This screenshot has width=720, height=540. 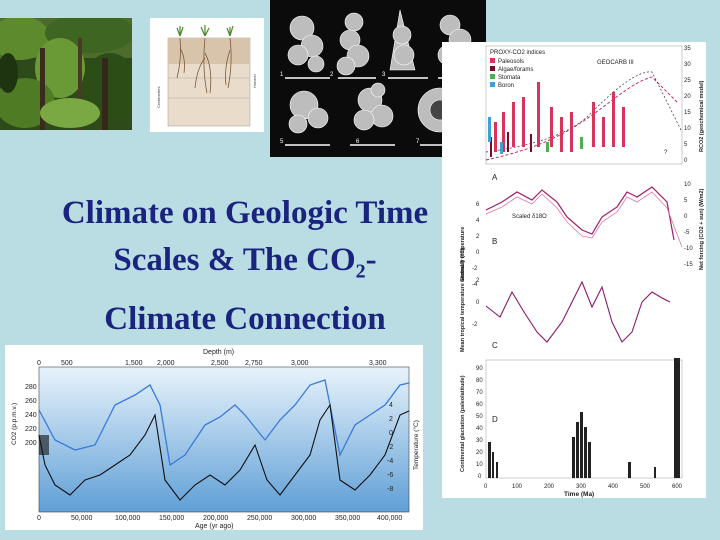 What do you see at coordinates (677, 487) in the screenshot?
I see `x-tick-6: 600` at bounding box center [677, 487].